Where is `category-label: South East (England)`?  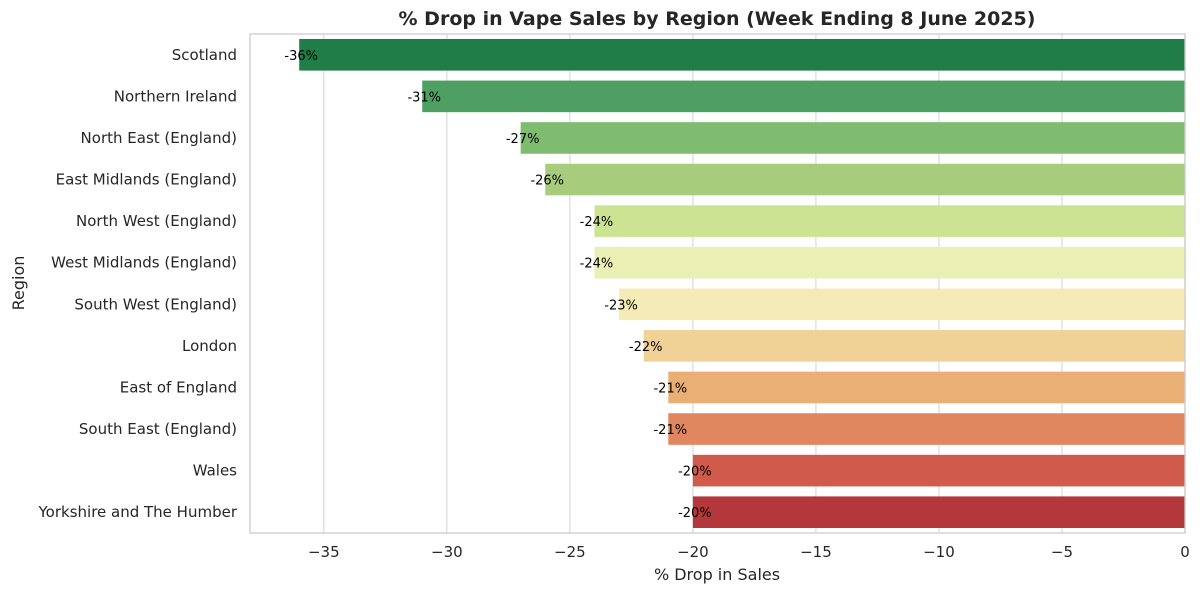 category-label: South East (England) is located at coordinates (158, 429).